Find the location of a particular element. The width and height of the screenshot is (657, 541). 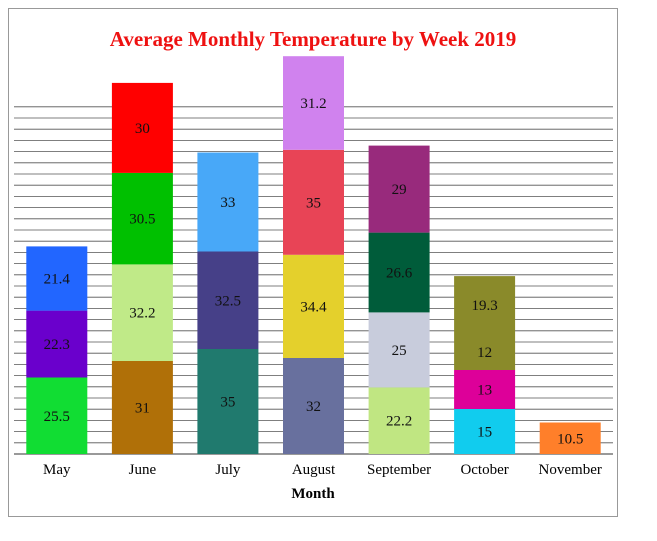

x-tick-label: November is located at coordinates (570, 470).